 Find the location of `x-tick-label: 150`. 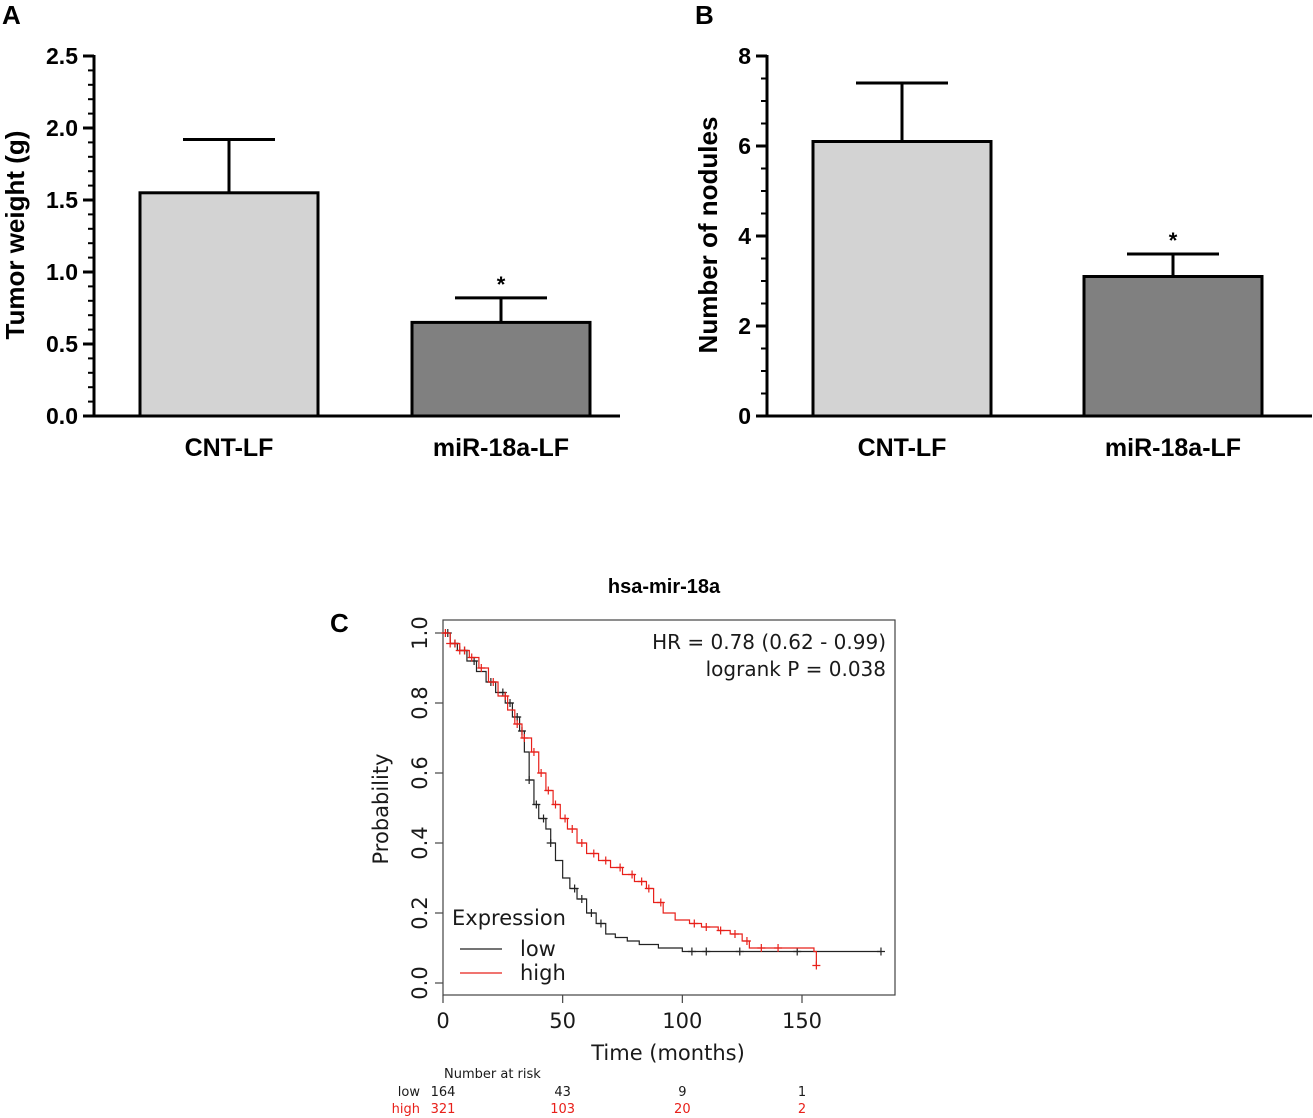

x-tick-label: 150 is located at coordinates (802, 1021).